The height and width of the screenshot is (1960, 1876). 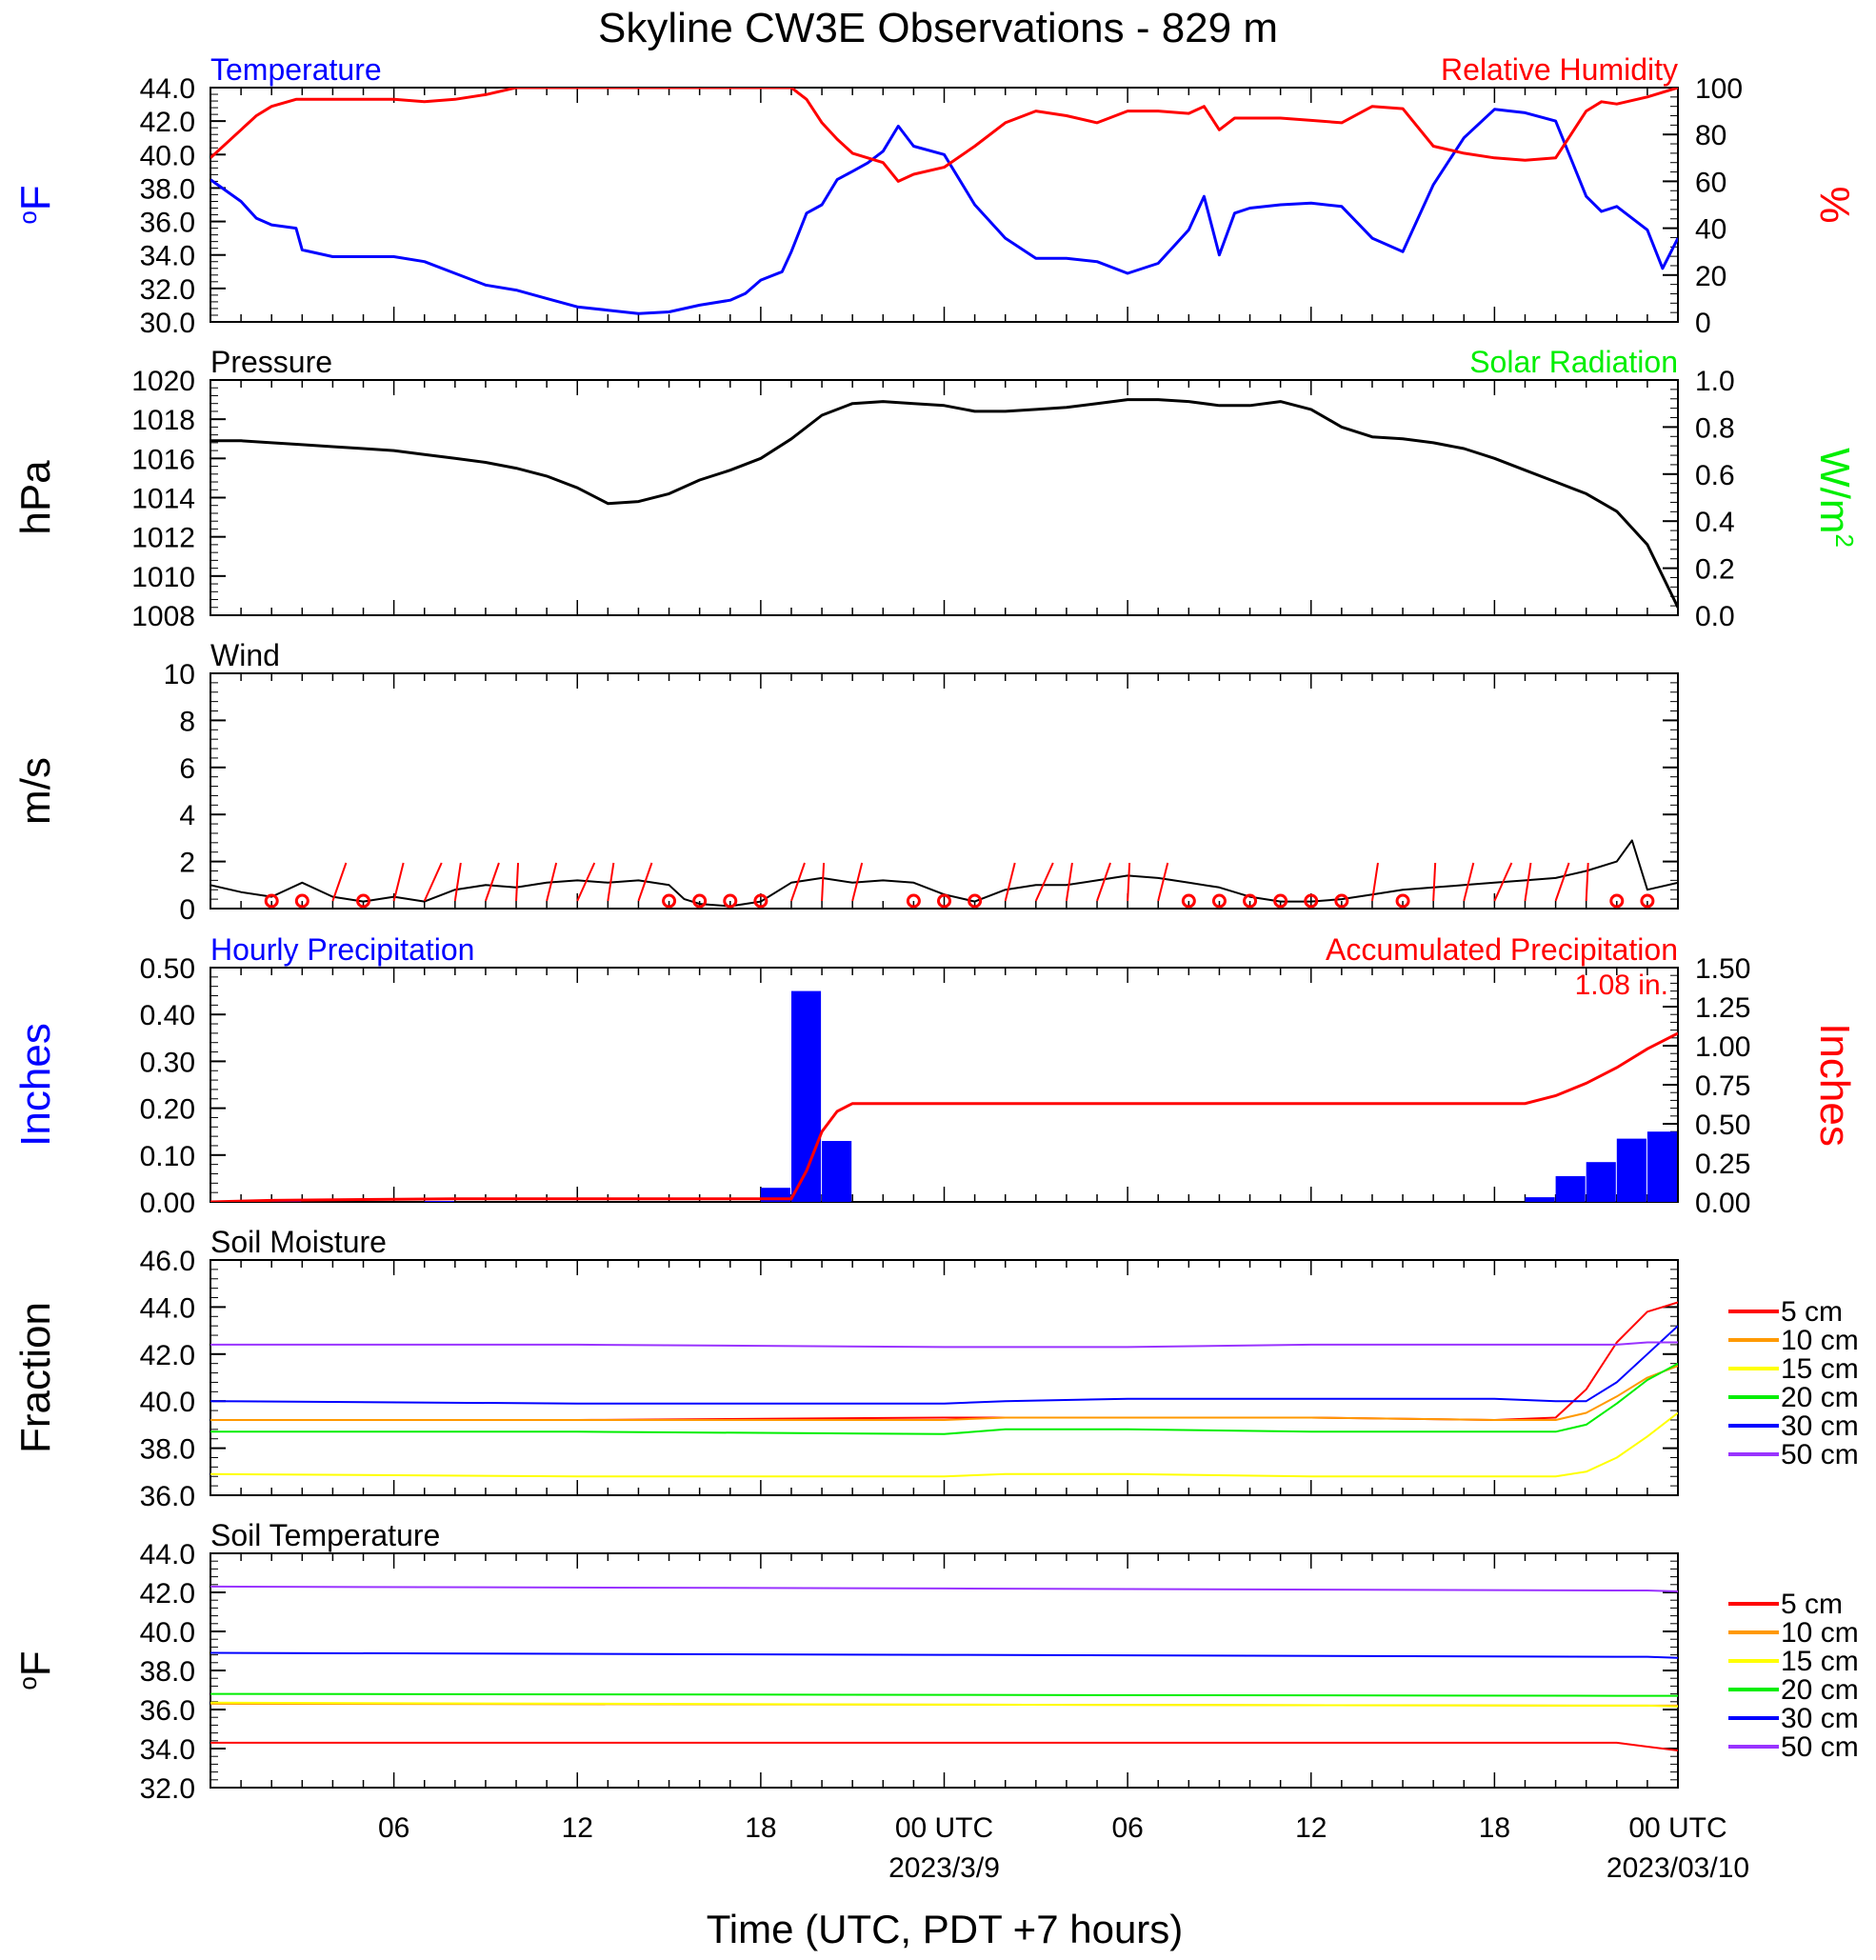 What do you see at coordinates (944, 211) in the screenshot?
I see `series-line-temperature` at bounding box center [944, 211].